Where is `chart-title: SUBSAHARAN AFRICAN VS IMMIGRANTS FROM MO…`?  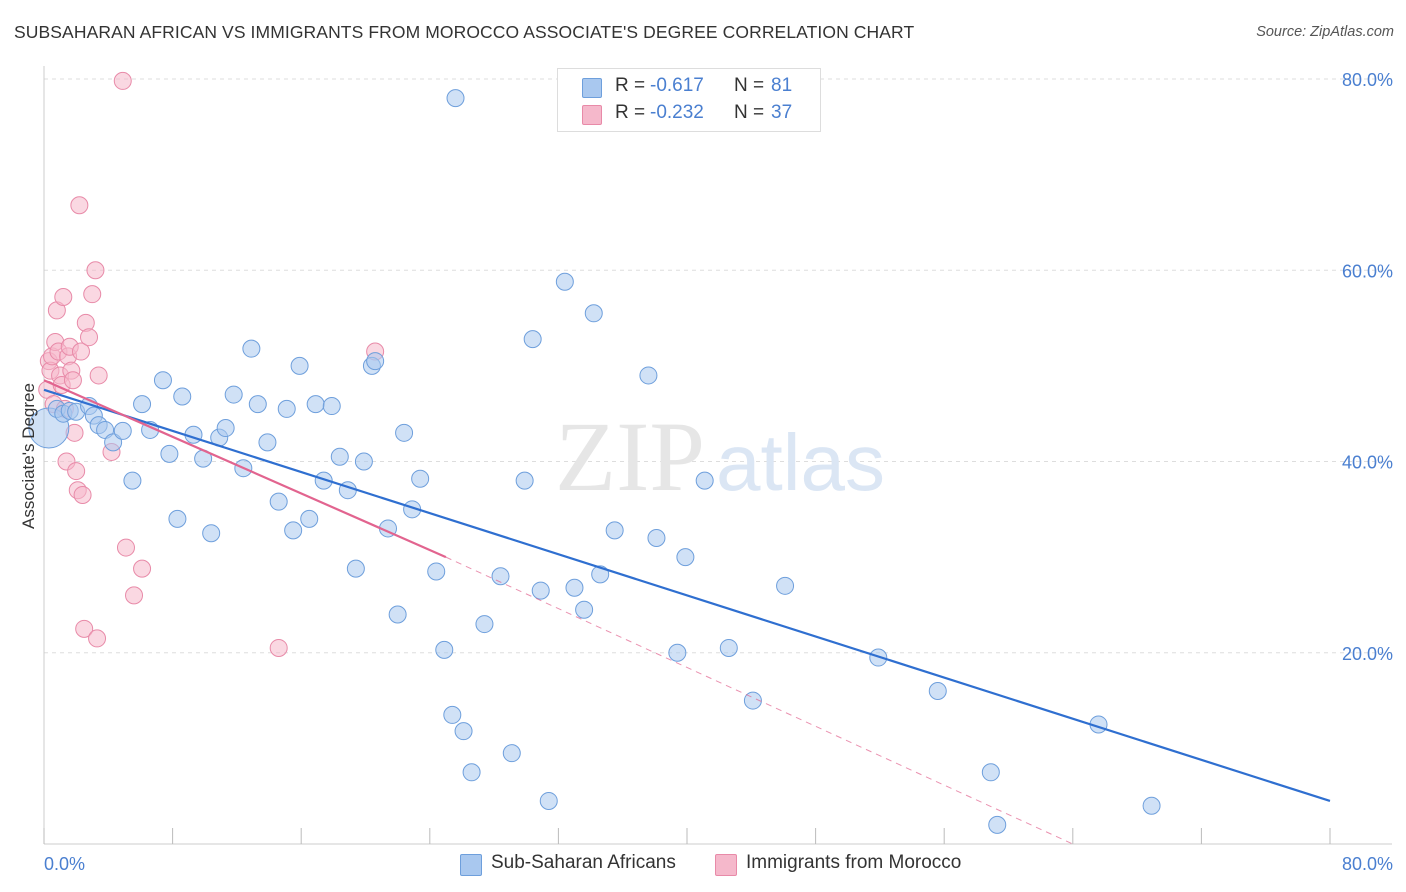
chart-title: SUBSAHARAN AFRICAN VS IMMIGRANTS FROM MO… is located at coordinates (464, 32).